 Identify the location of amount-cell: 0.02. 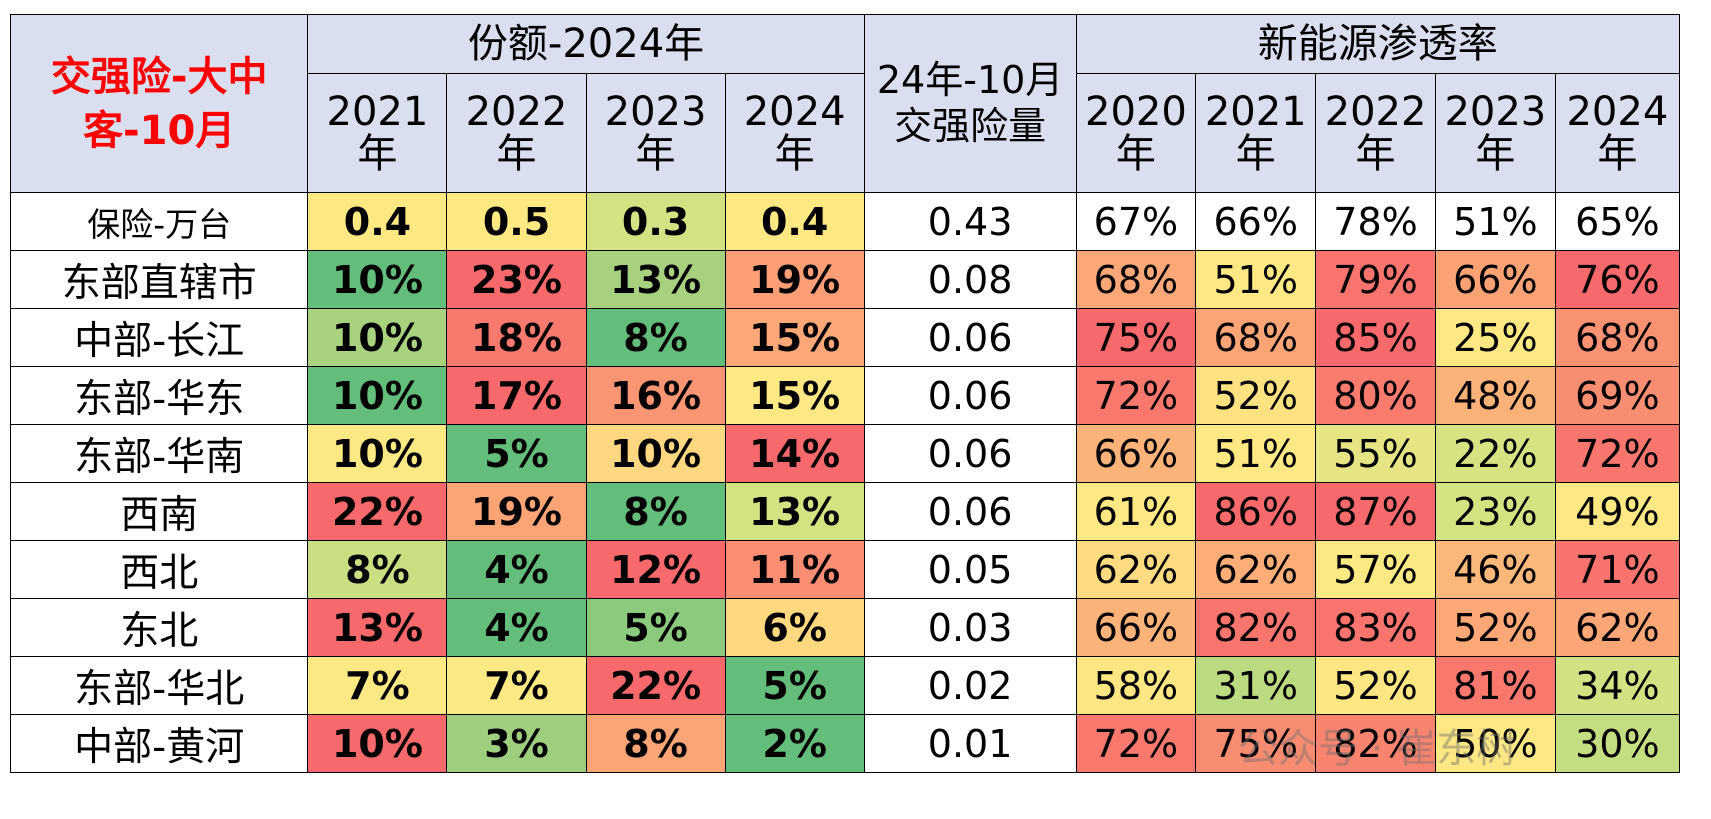
(970, 685).